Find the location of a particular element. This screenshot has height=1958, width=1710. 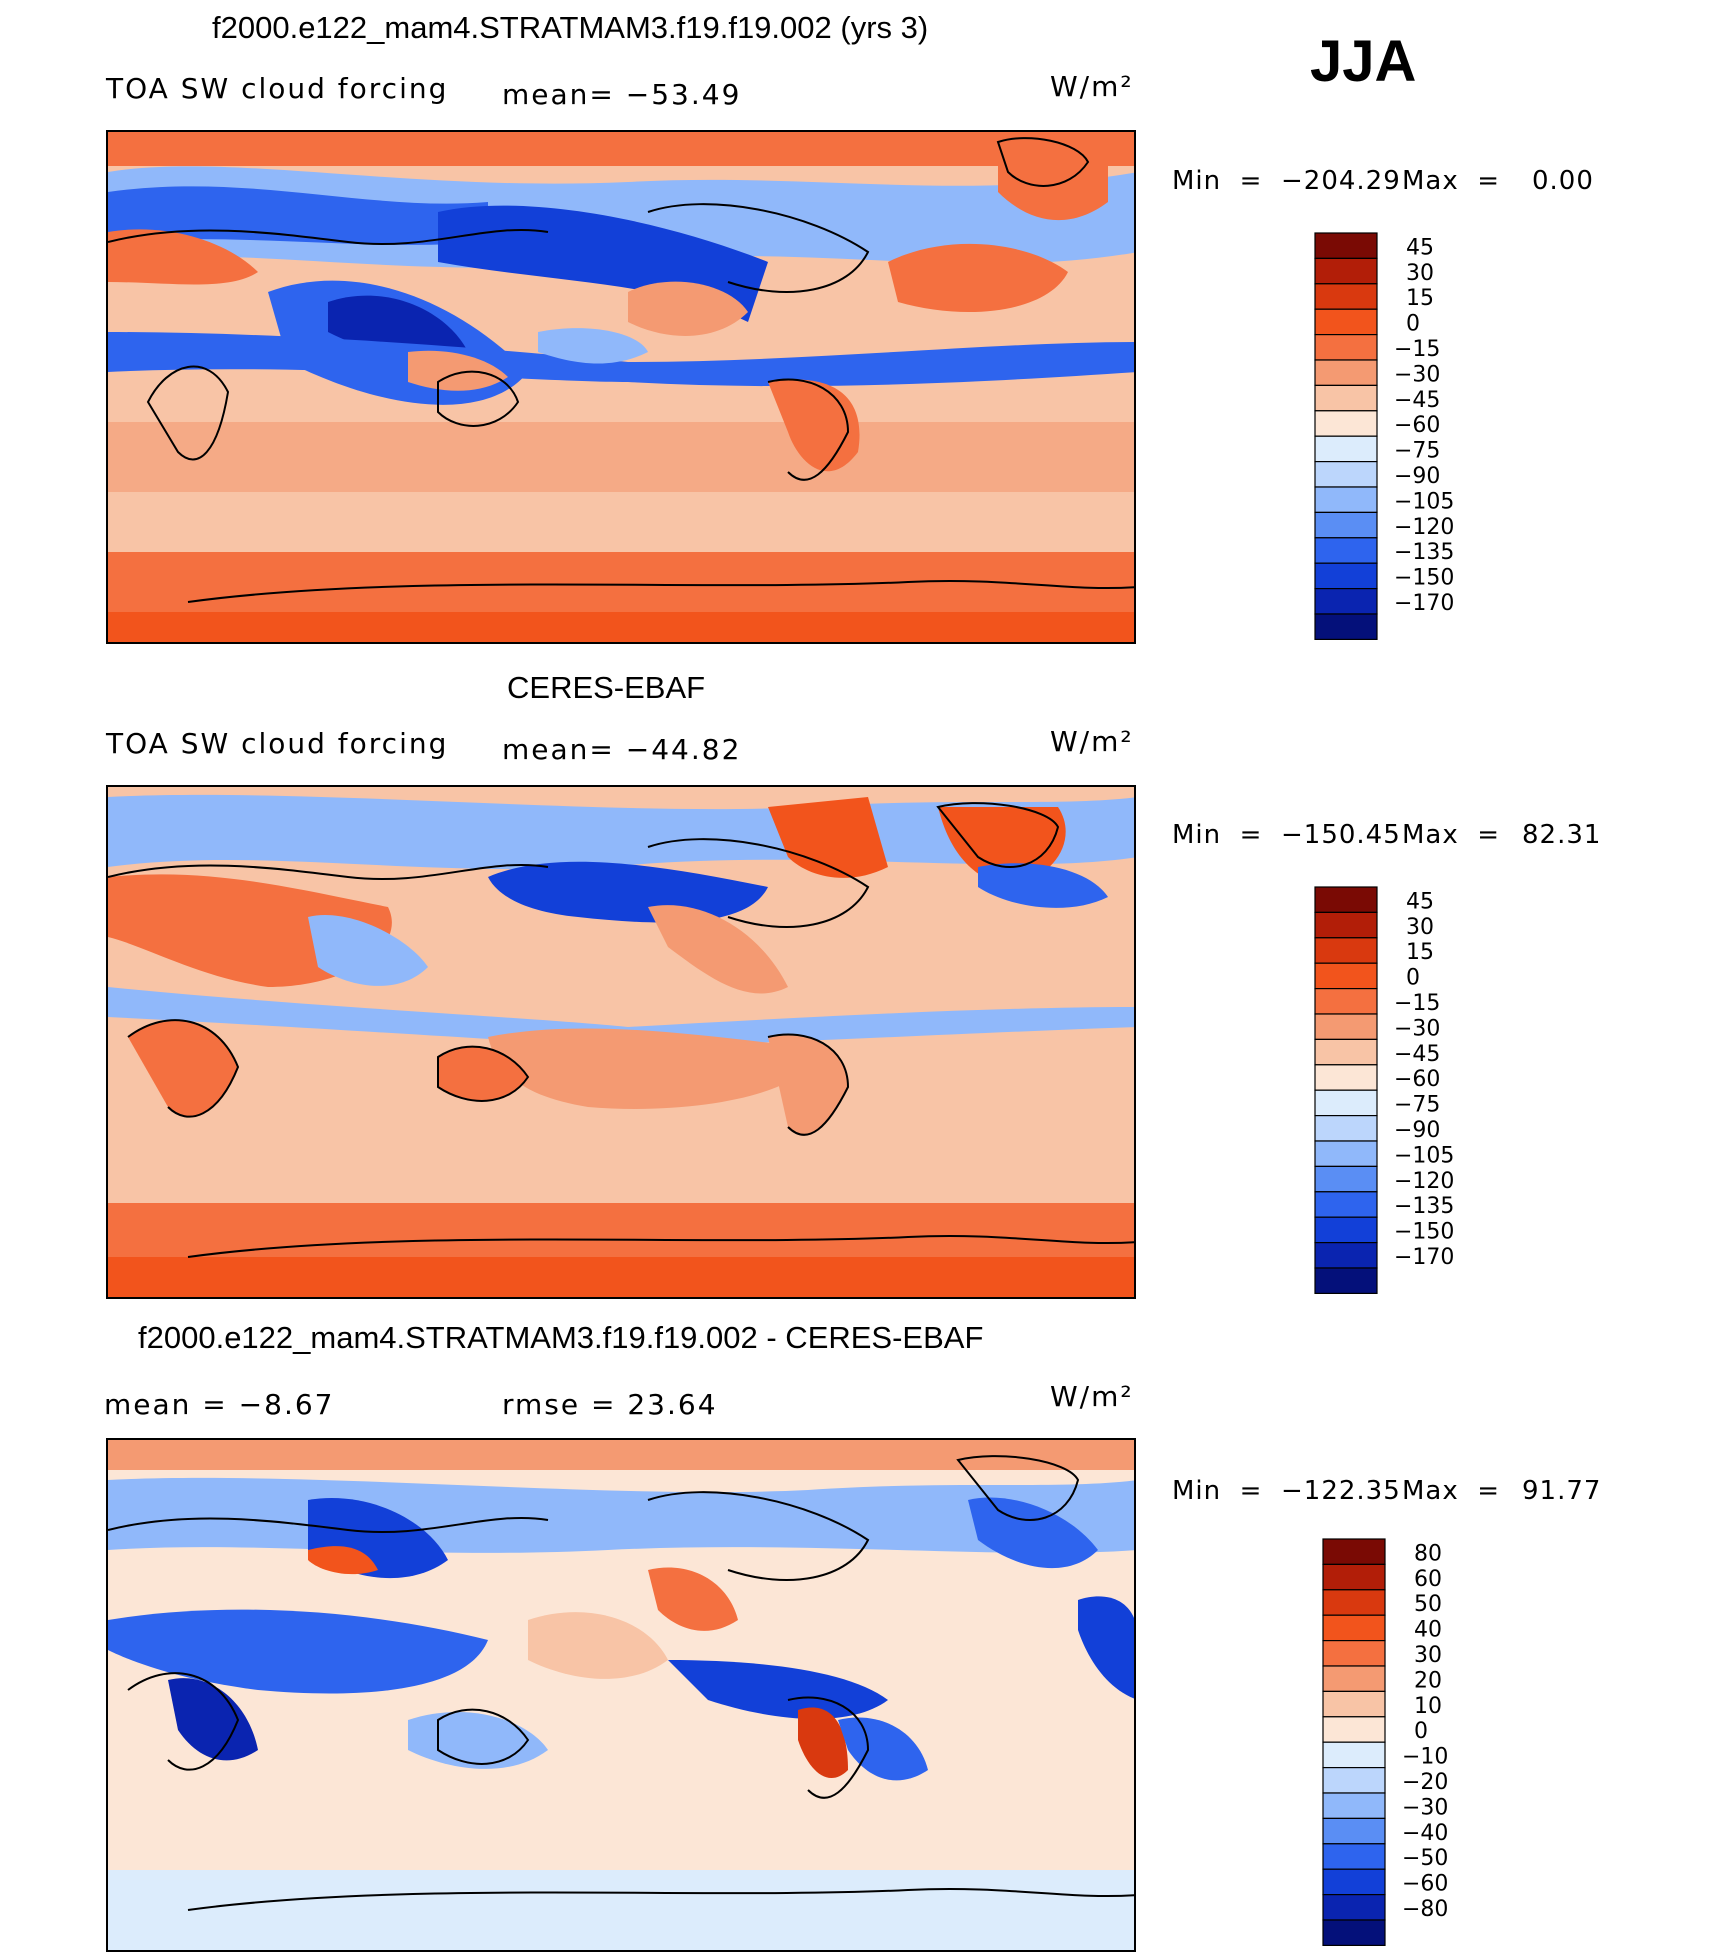

colorbar-2-label-0: 45 is located at coordinates (1420, 901).